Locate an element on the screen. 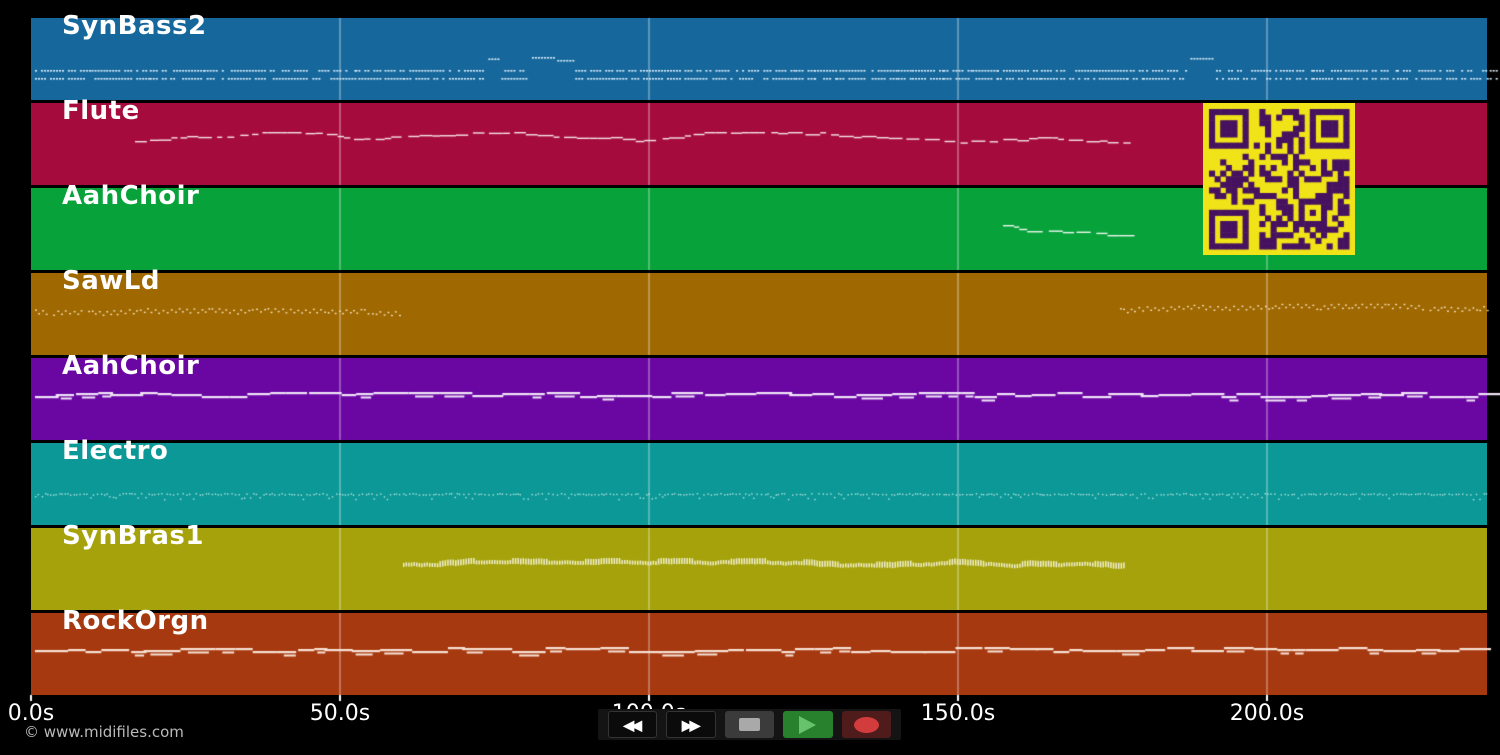  stop-icon is located at coordinates (750, 724).